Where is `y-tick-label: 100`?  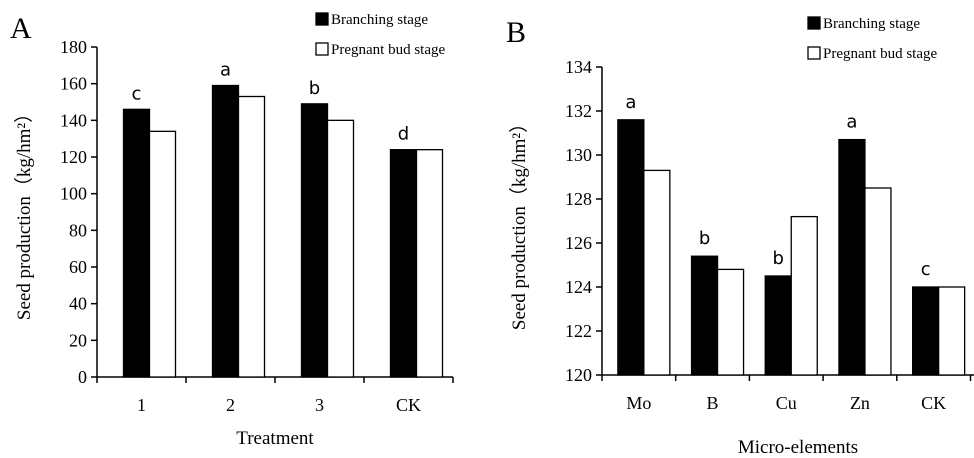 y-tick-label: 100 is located at coordinates (73, 194).